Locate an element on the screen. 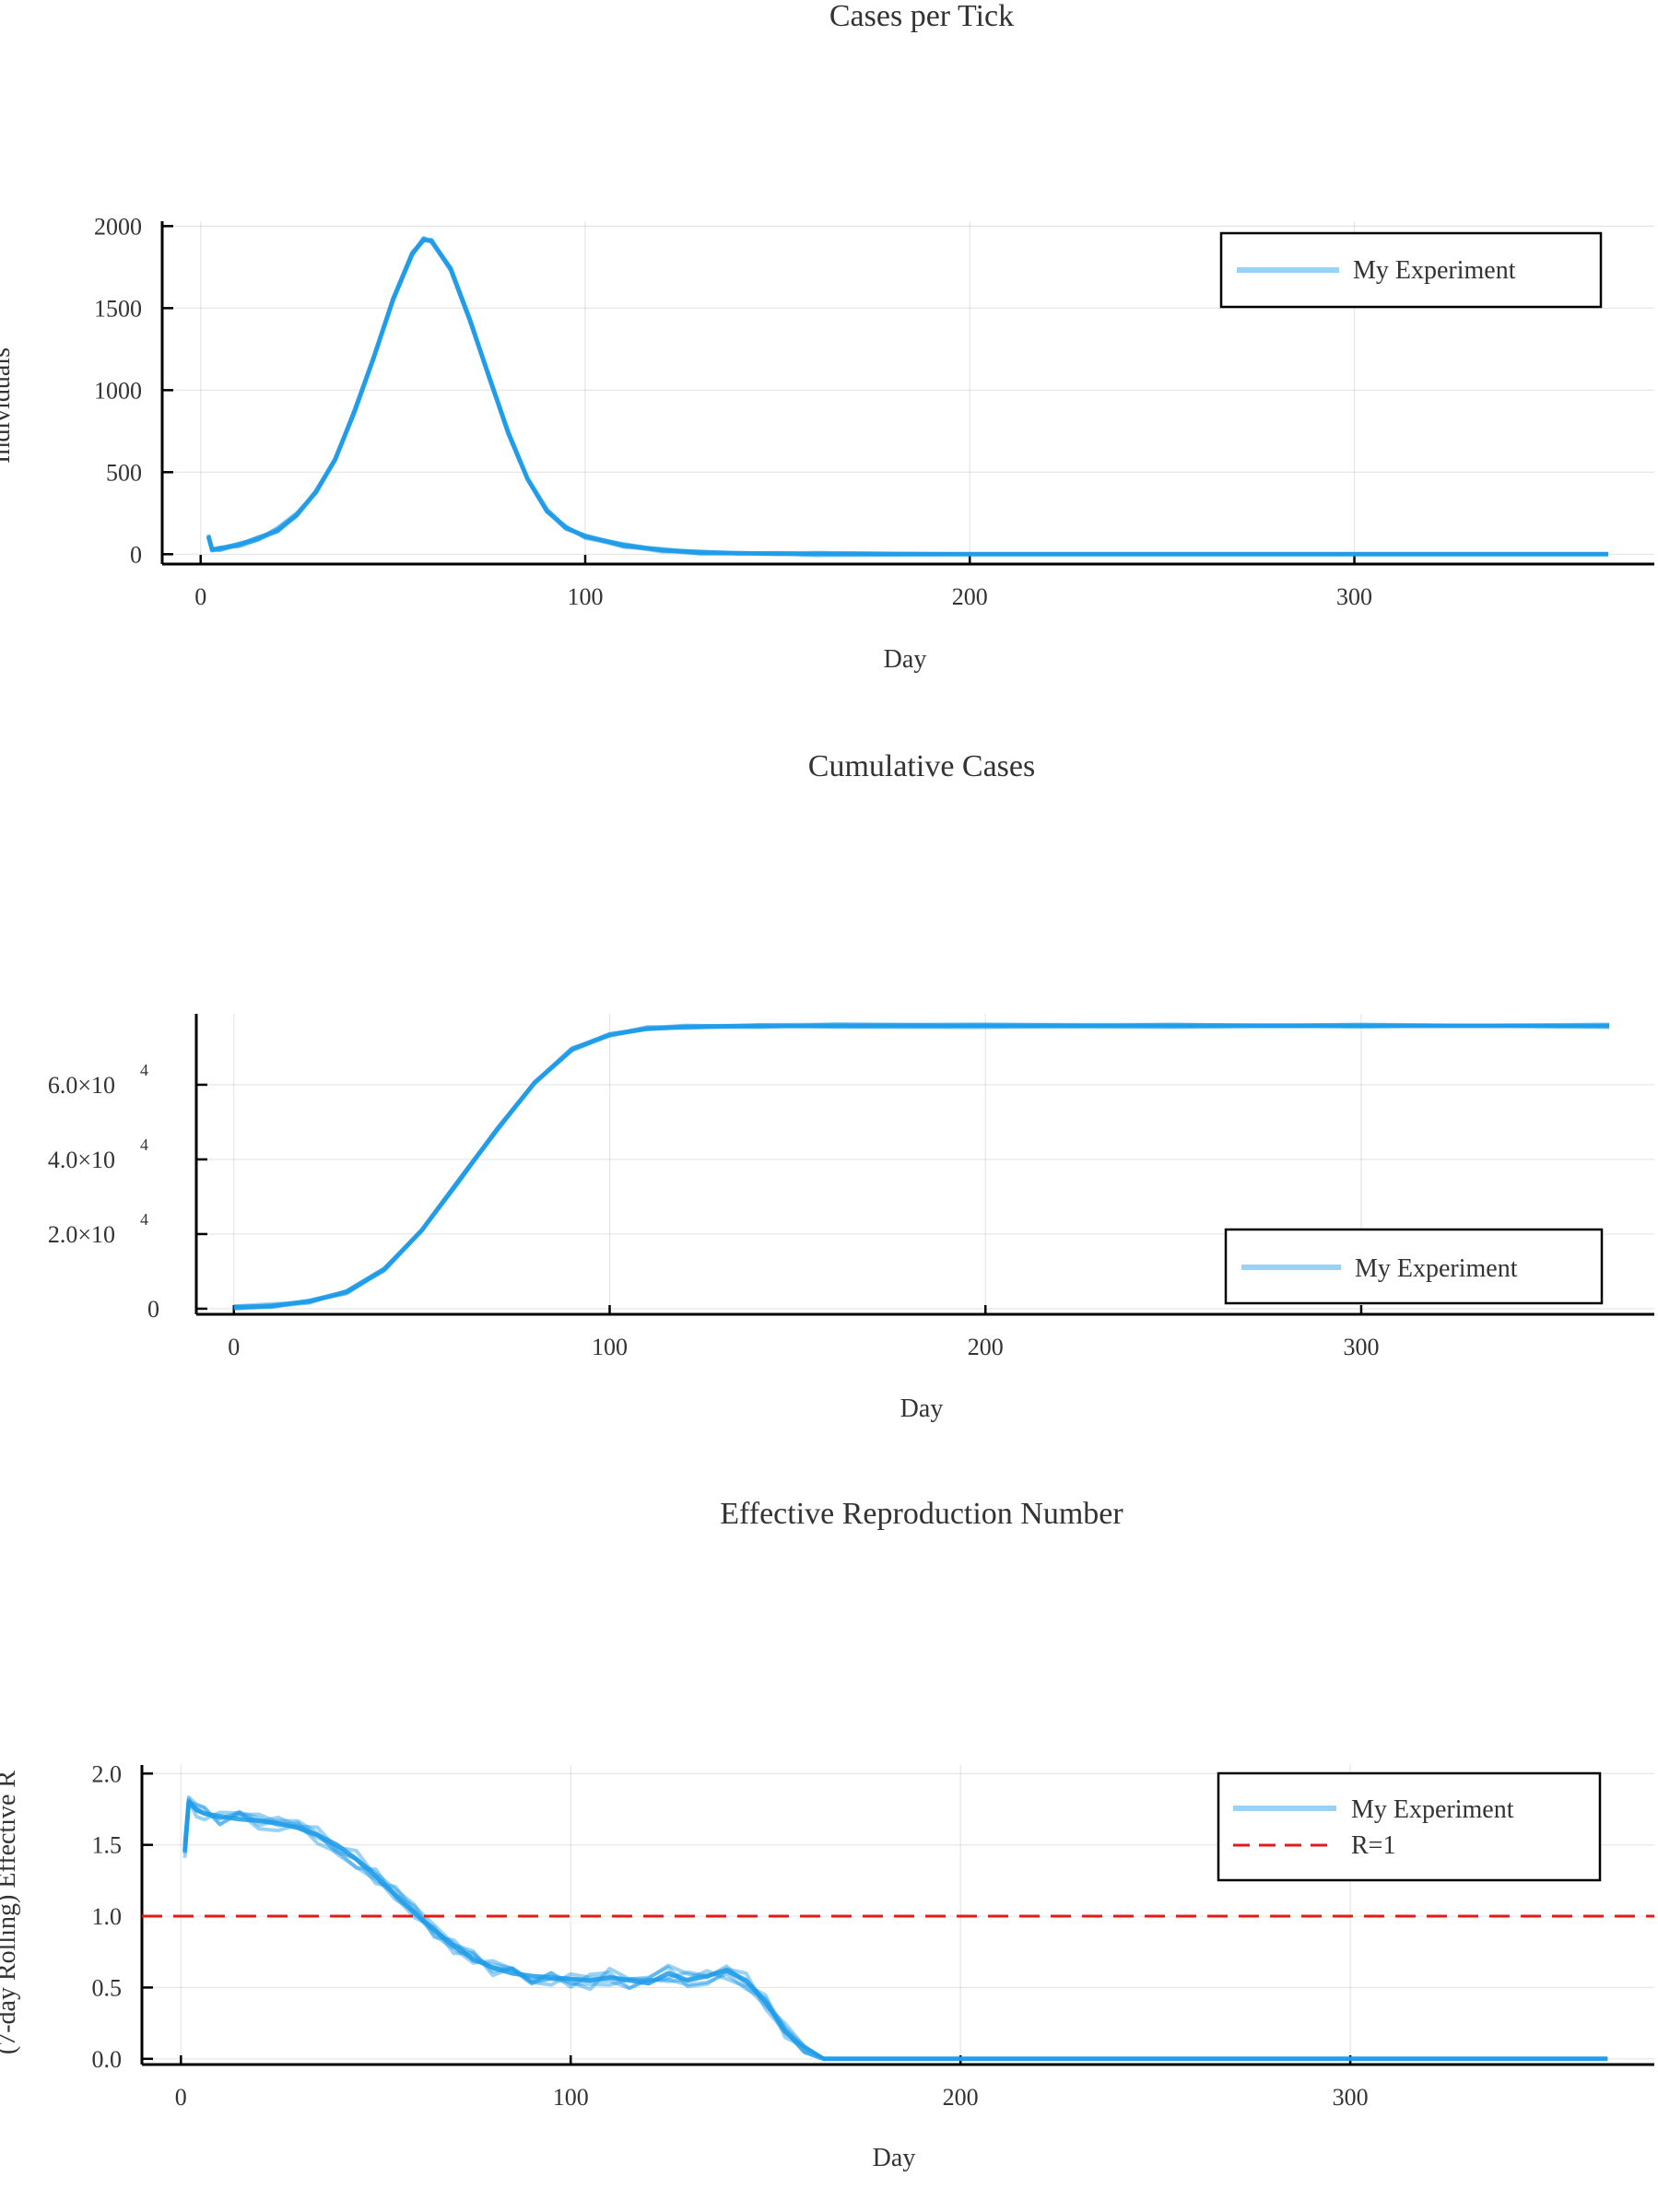 The width and height of the screenshot is (1658, 2212). chart-title: Cumulative Cases is located at coordinates (921, 766).